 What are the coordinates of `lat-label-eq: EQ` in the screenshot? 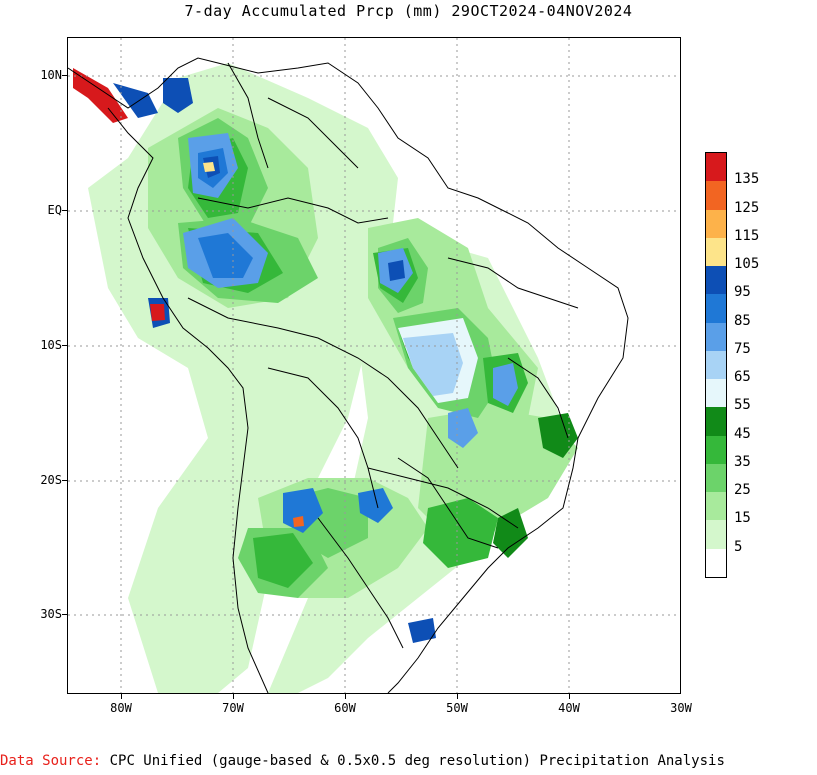 It's located at (54, 210).